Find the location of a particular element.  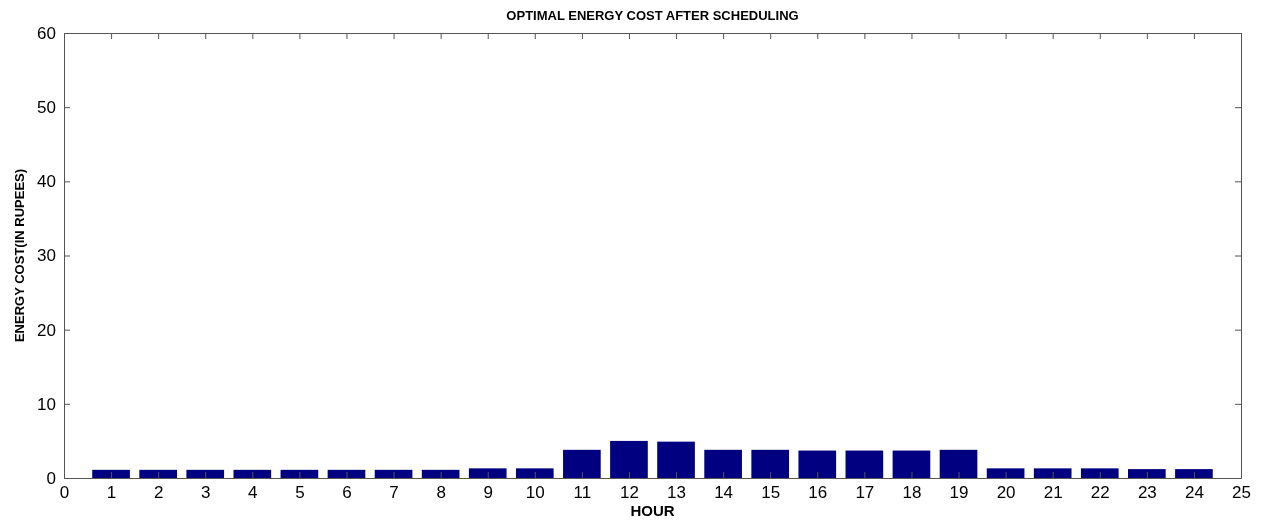

x-tick-label: 21 is located at coordinates (1053, 493).